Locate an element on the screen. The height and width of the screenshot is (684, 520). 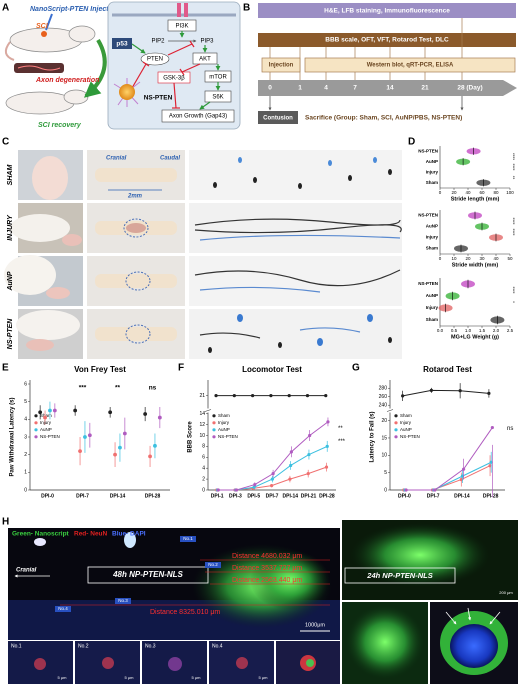
significance: ns is located at coordinates (153, 388).